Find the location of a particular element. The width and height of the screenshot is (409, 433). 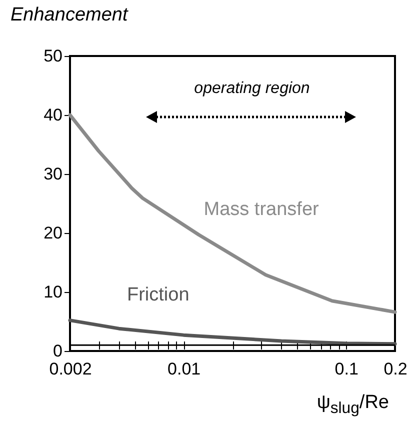

y-tick-label: 10 is located at coordinates (53, 292).